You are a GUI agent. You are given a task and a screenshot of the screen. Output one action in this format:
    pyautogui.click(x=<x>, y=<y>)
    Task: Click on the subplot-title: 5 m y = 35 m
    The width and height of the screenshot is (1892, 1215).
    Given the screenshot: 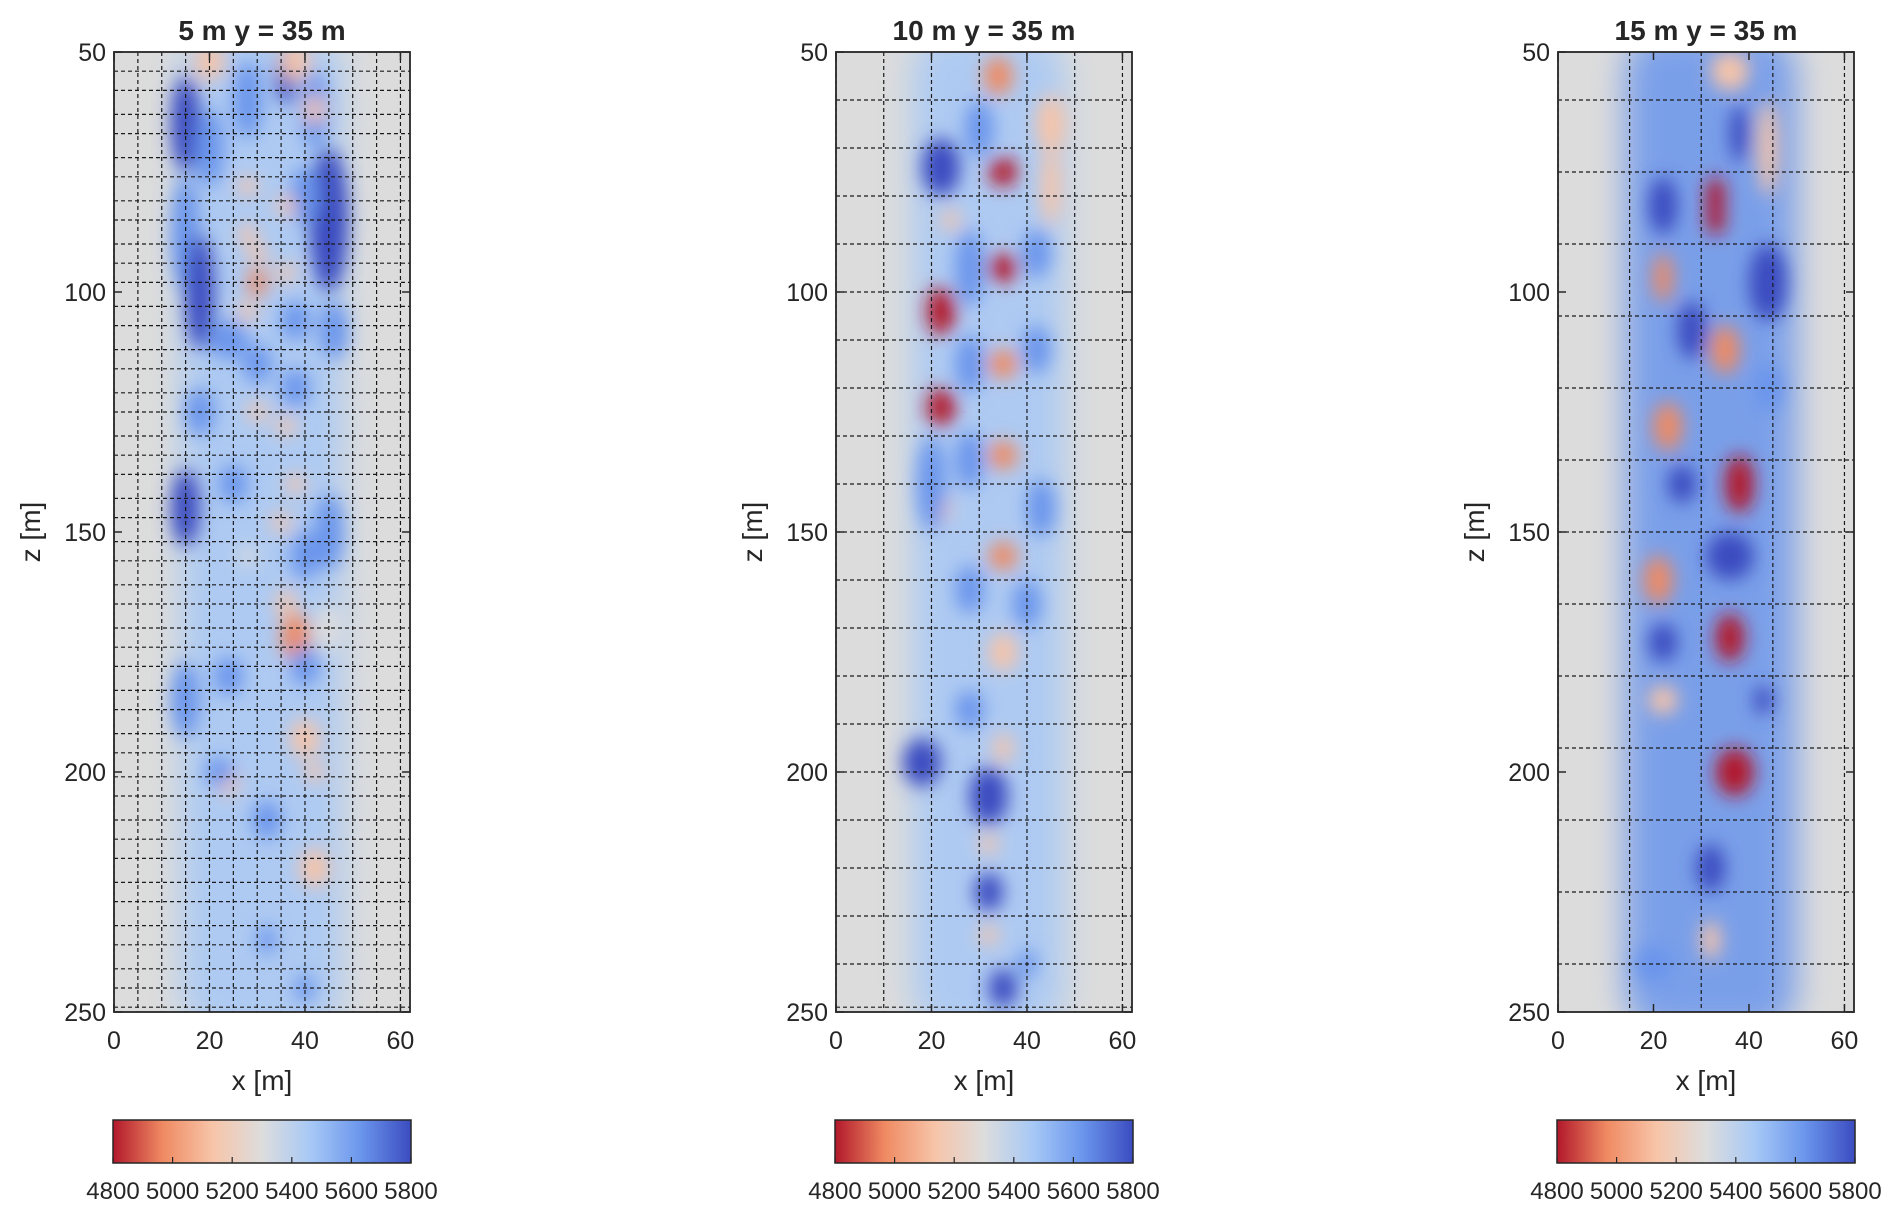 What is the action you would take?
    pyautogui.click(x=261, y=30)
    